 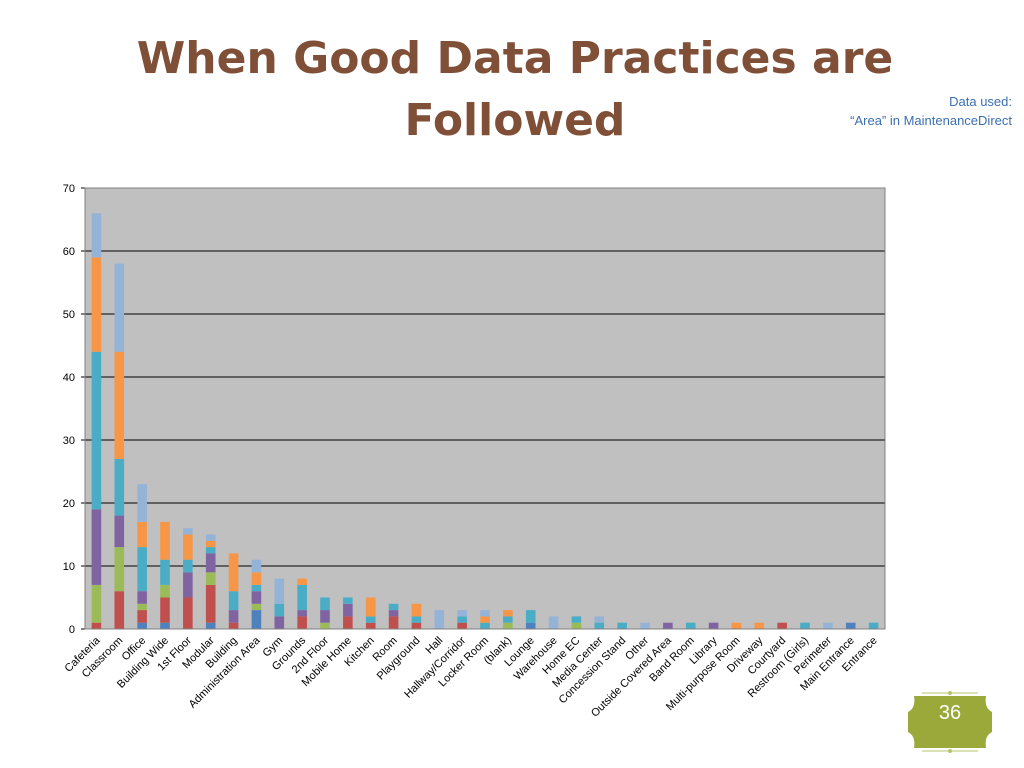 What do you see at coordinates (69, 189) in the screenshot?
I see `y-tick-label: 70` at bounding box center [69, 189].